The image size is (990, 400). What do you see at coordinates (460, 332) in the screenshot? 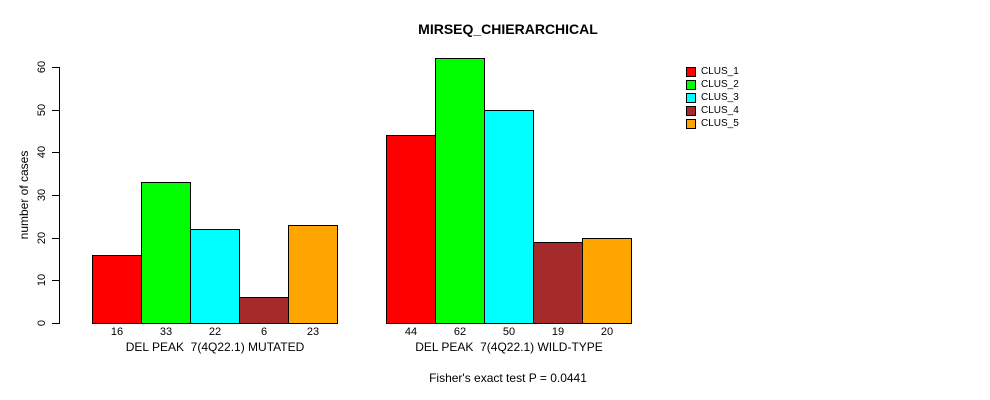
I see `bar-value-label: 62` at bounding box center [460, 332].